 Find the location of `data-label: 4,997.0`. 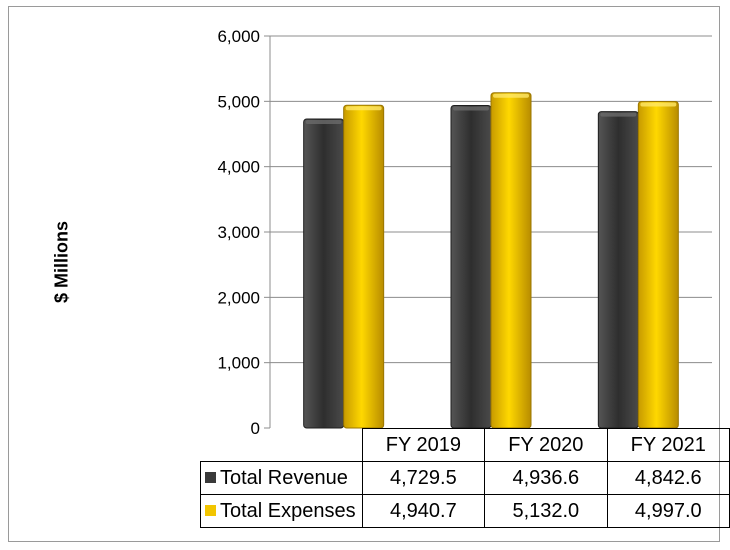

data-label: 4,997.0 is located at coordinates (668, 511).